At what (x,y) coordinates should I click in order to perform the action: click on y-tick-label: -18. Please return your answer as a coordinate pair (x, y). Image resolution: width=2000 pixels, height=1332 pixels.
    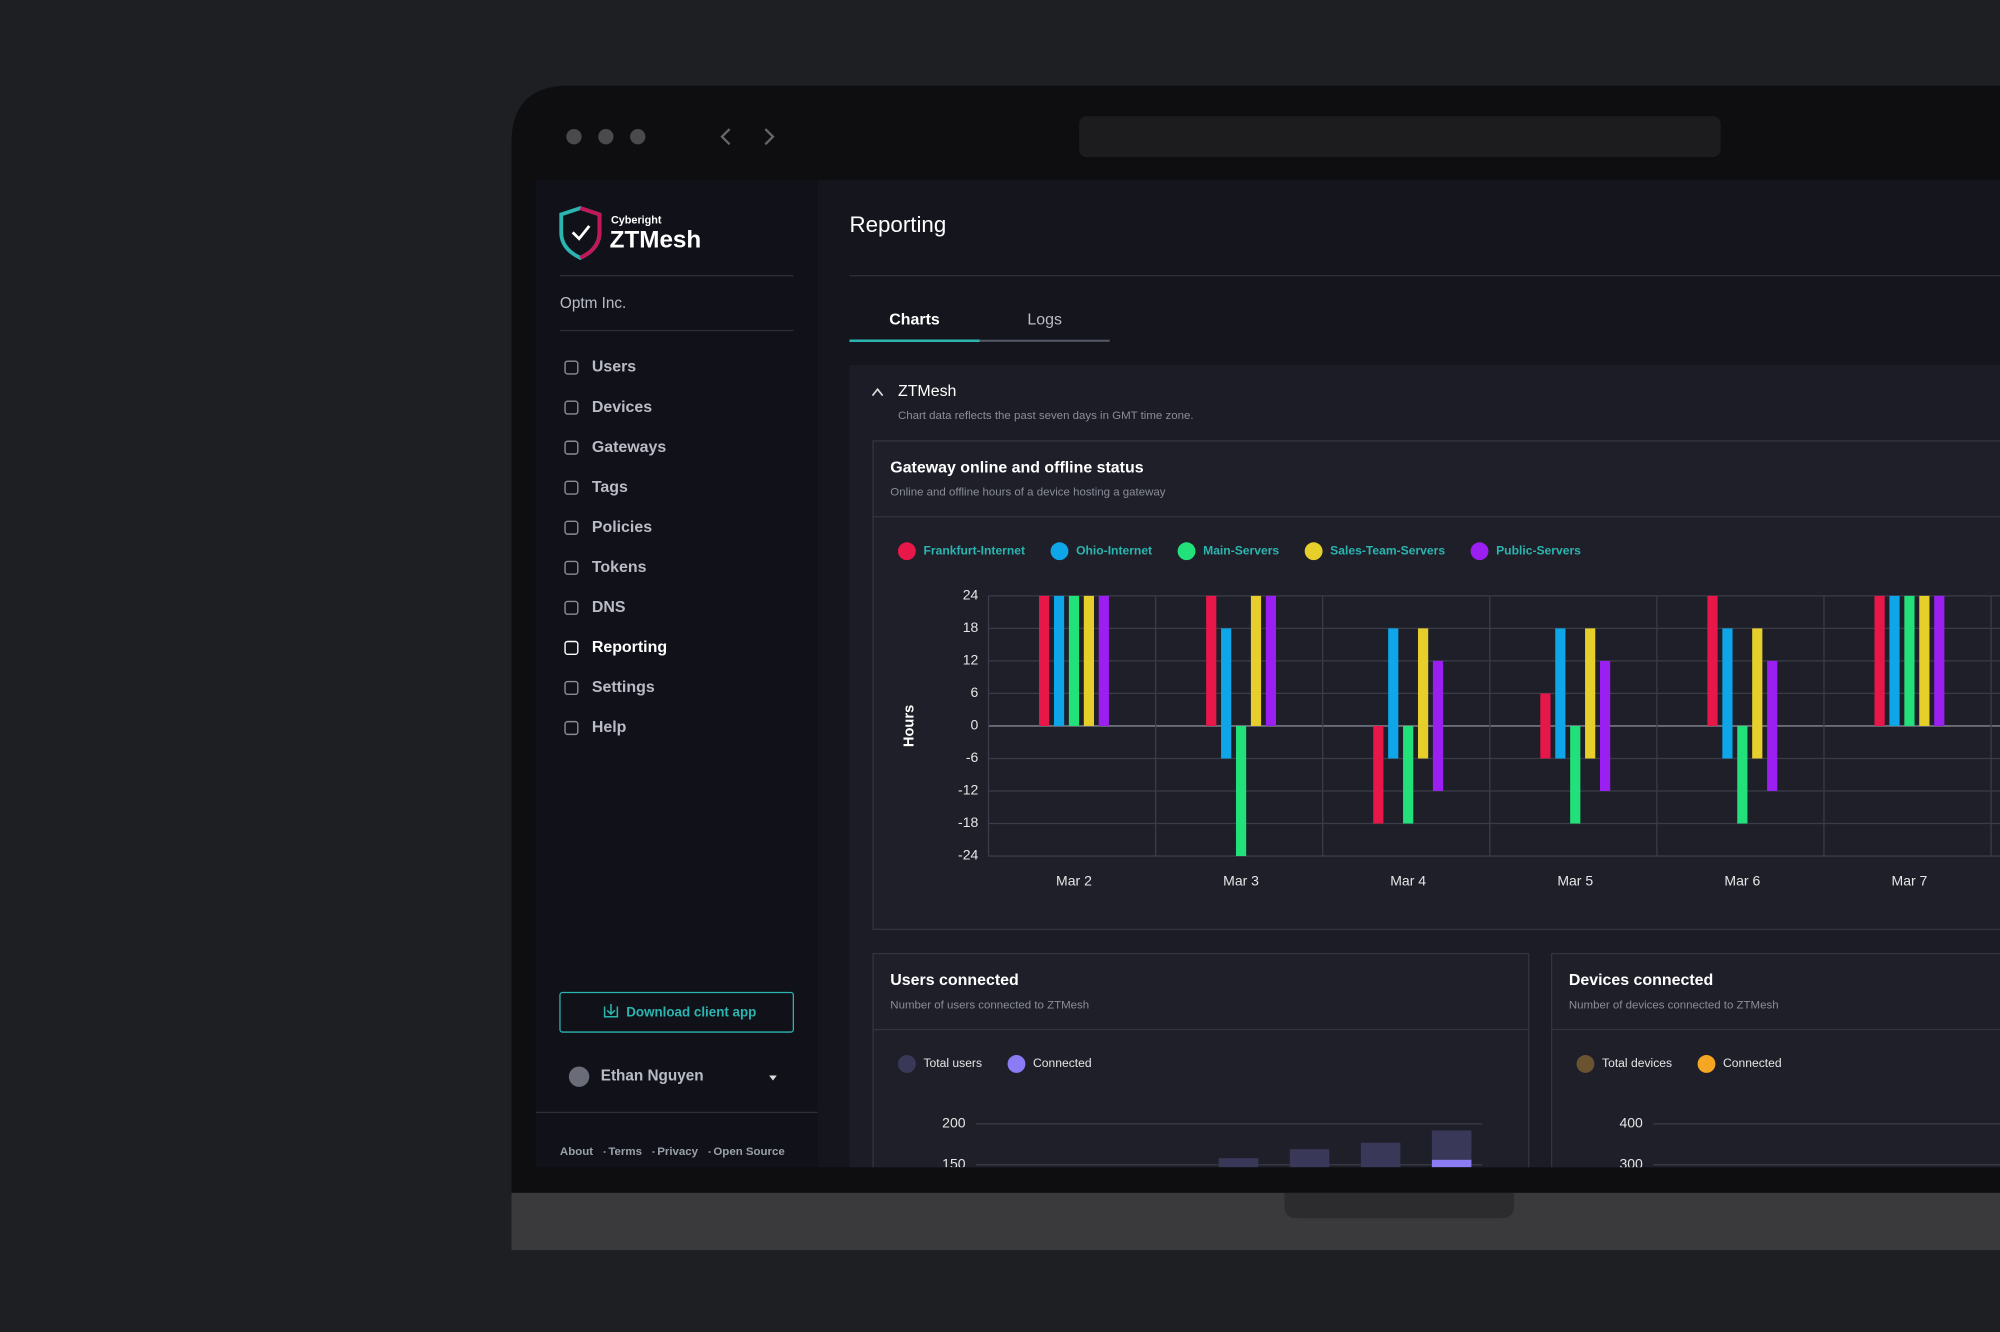
    Looking at the image, I should click on (968, 822).